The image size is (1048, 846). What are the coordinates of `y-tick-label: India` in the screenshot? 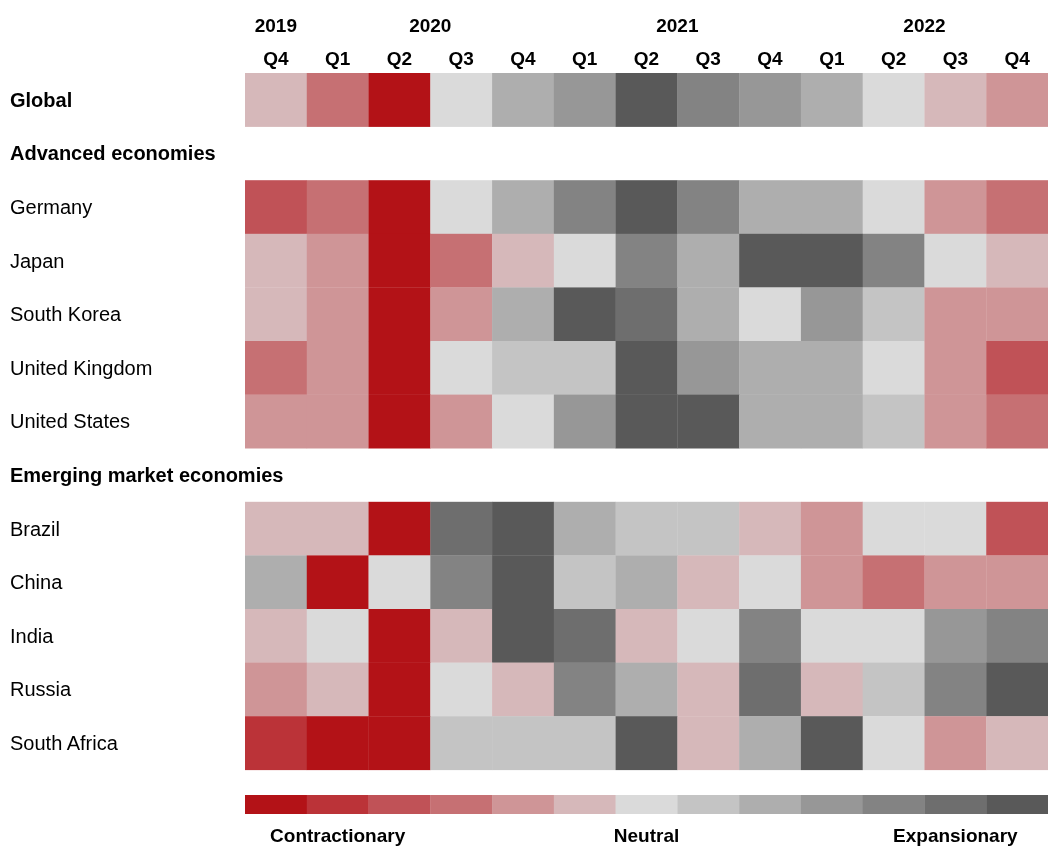 It's located at (32, 635).